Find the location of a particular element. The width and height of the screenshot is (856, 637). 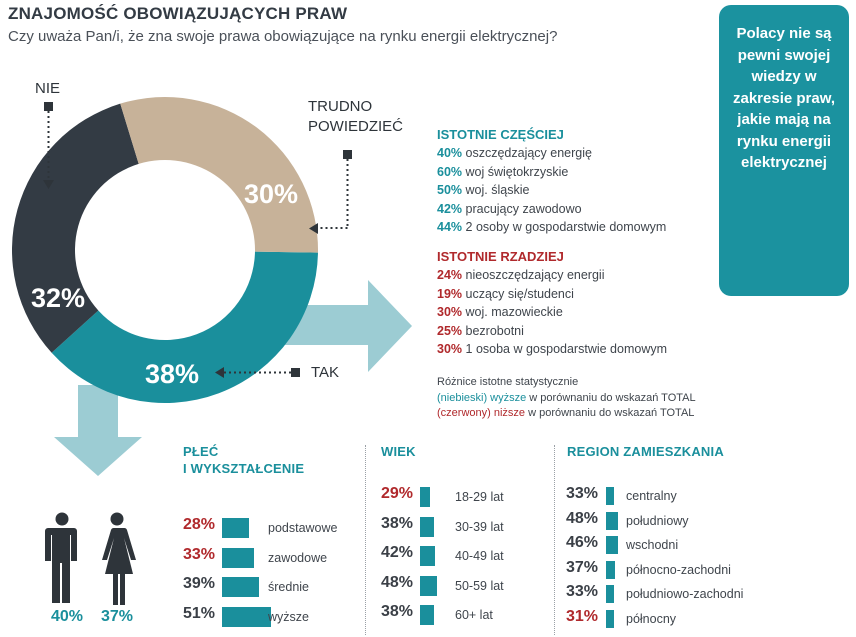

higher-item: 60% woj świętokrzyskie is located at coordinates (551, 172).